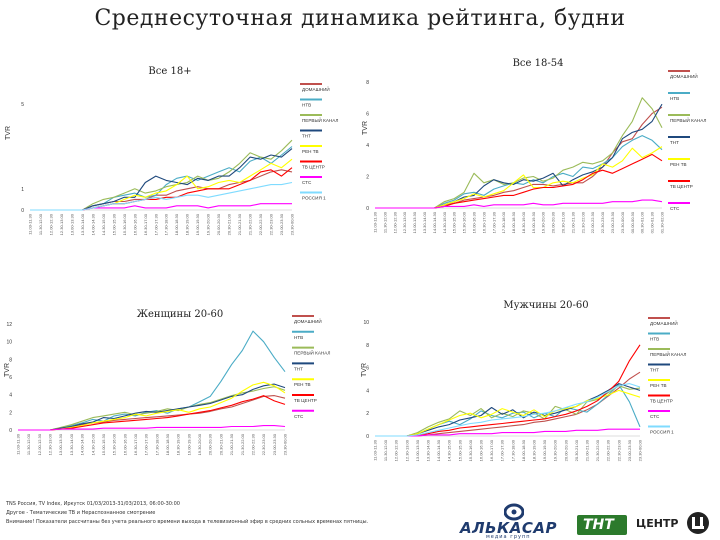  What do you see at coordinates (113, 224) in the screenshot?
I see `x-tick-label: 15.00-15.30` at bounding box center [113, 224].